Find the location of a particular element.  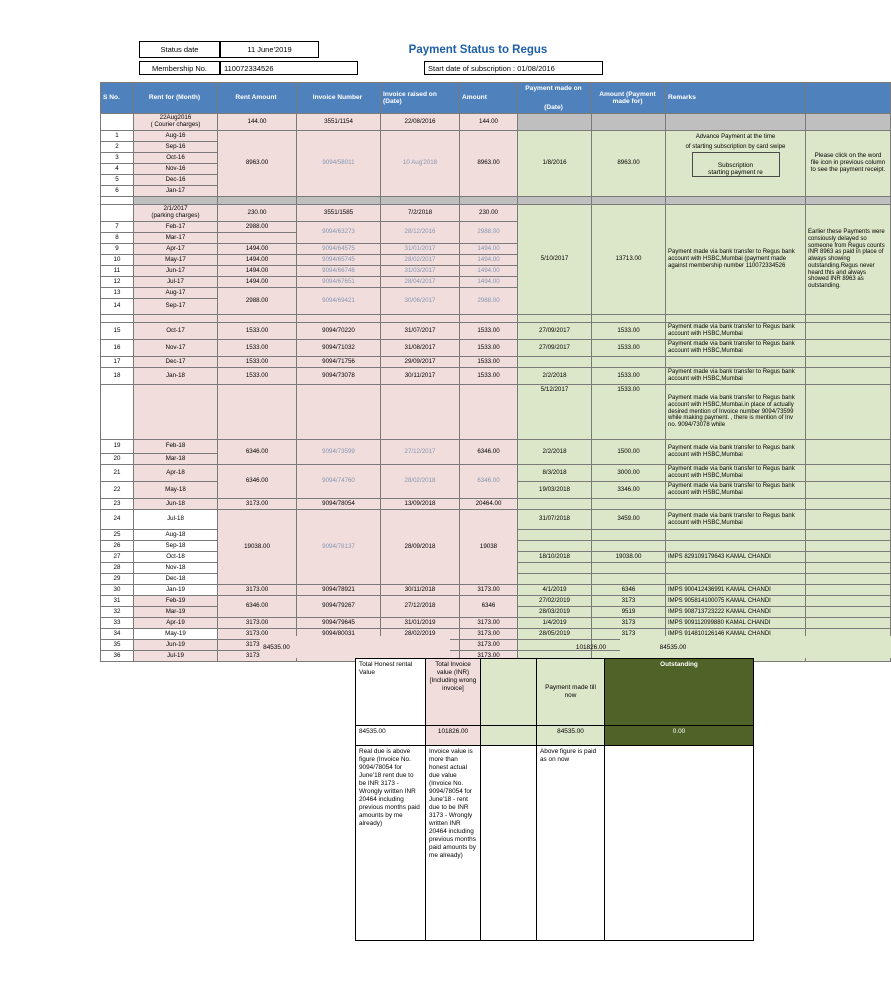

table-row: 14 Sep-17 is located at coordinates (495, 306).